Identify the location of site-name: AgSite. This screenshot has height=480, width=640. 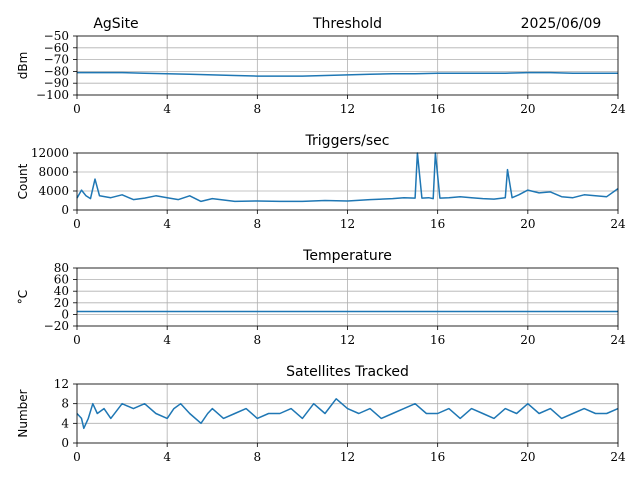
(115, 24).